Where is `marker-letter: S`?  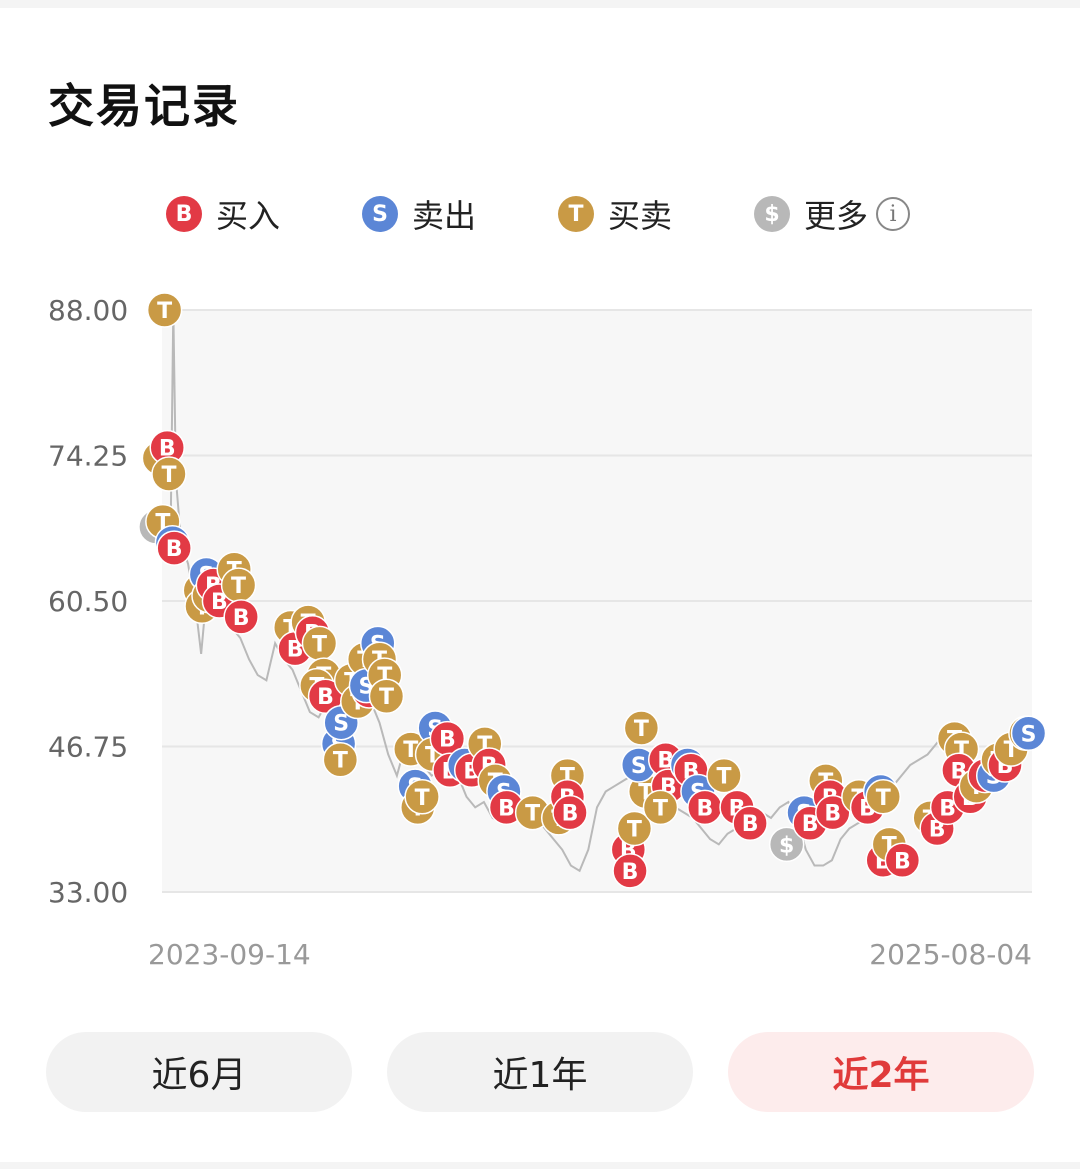 marker-letter: S is located at coordinates (639, 766).